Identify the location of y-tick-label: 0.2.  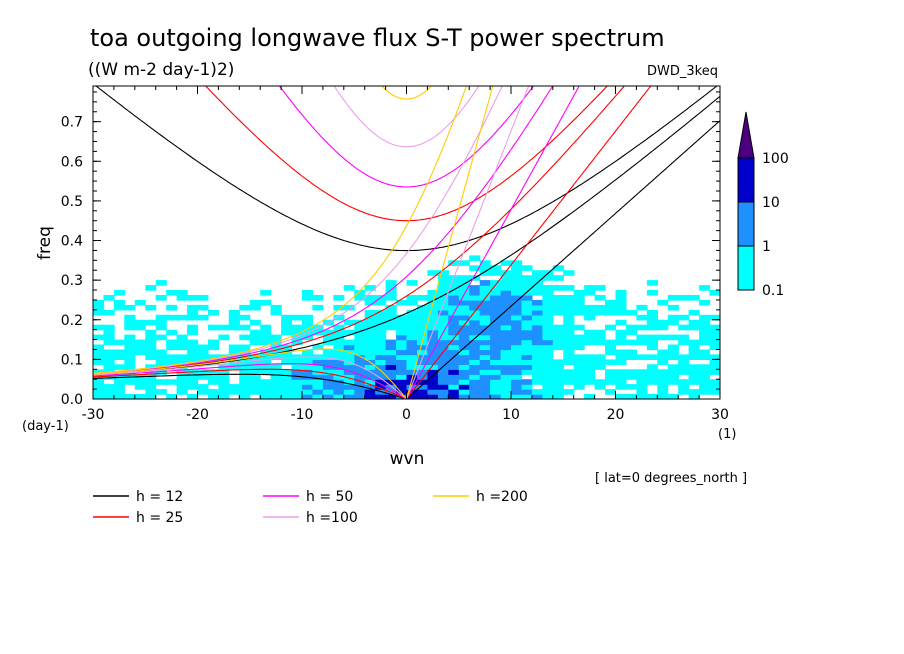
(72, 321).